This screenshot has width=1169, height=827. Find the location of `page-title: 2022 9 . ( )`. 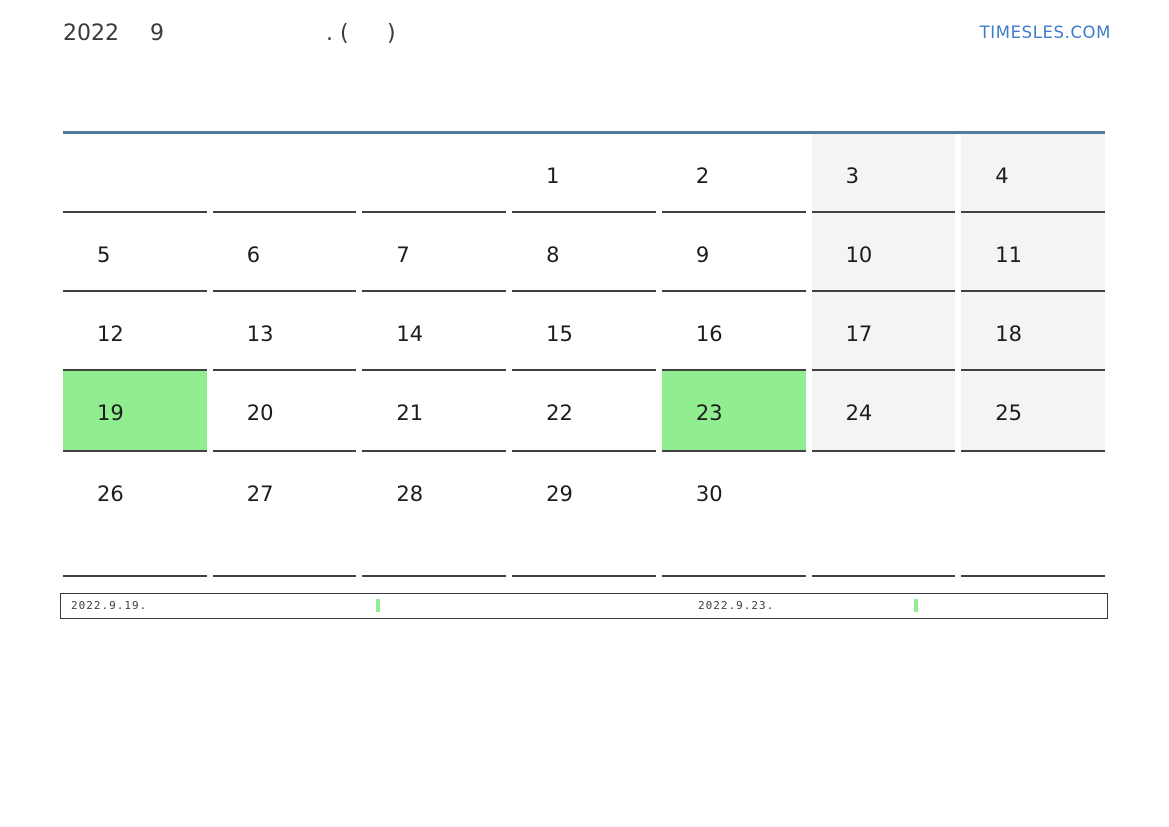

page-title: 2022 9 . ( ) is located at coordinates (313, 34).